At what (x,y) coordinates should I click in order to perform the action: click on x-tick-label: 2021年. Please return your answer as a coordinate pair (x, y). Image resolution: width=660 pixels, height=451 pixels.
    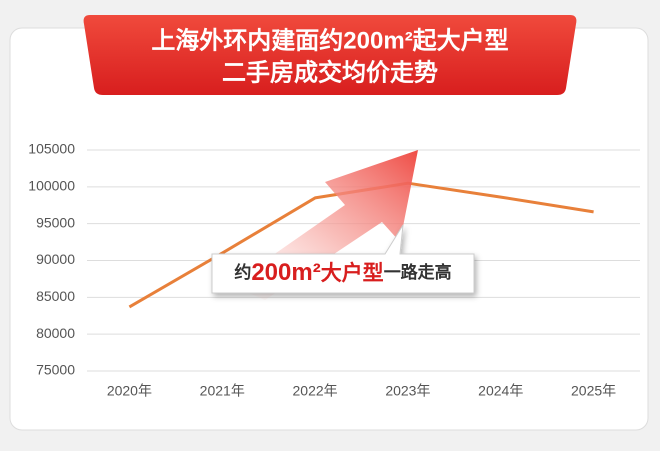
    Looking at the image, I should click on (222, 391).